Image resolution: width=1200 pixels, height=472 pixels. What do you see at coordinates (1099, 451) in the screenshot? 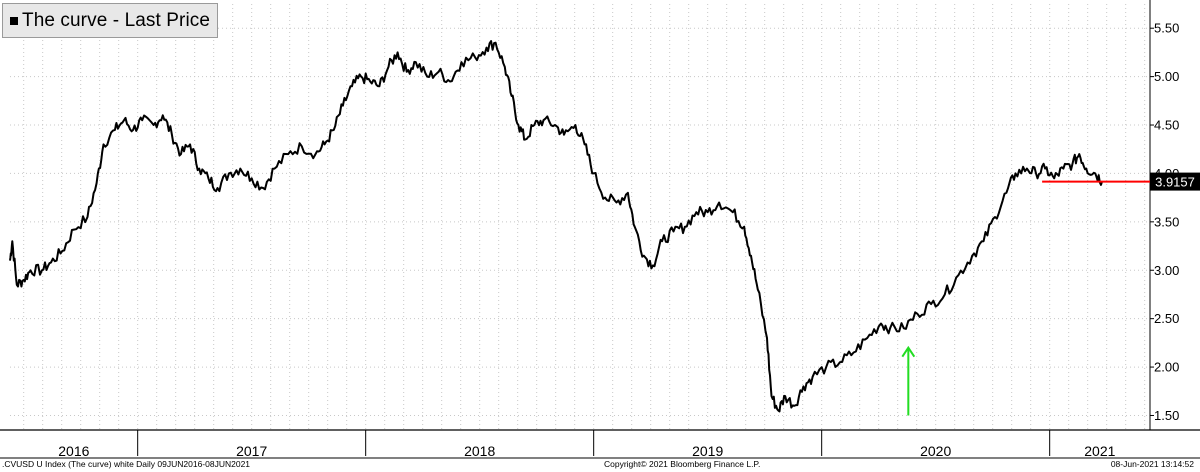
I see `x-year-label: 2021` at bounding box center [1099, 451].